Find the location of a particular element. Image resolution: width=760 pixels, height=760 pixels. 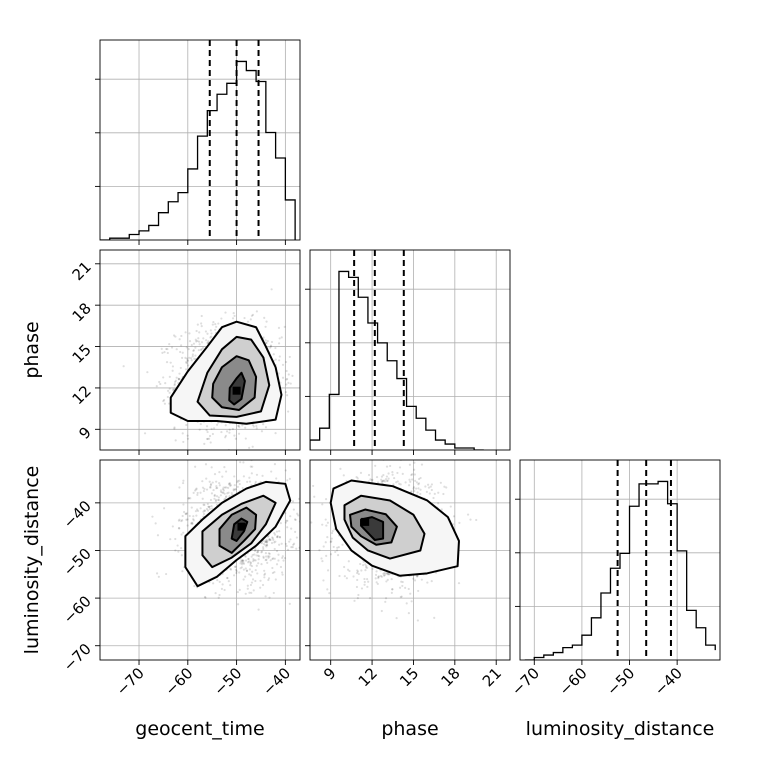

joint-panel-geocent_time-vs-phase is located at coordinates (198, 352).